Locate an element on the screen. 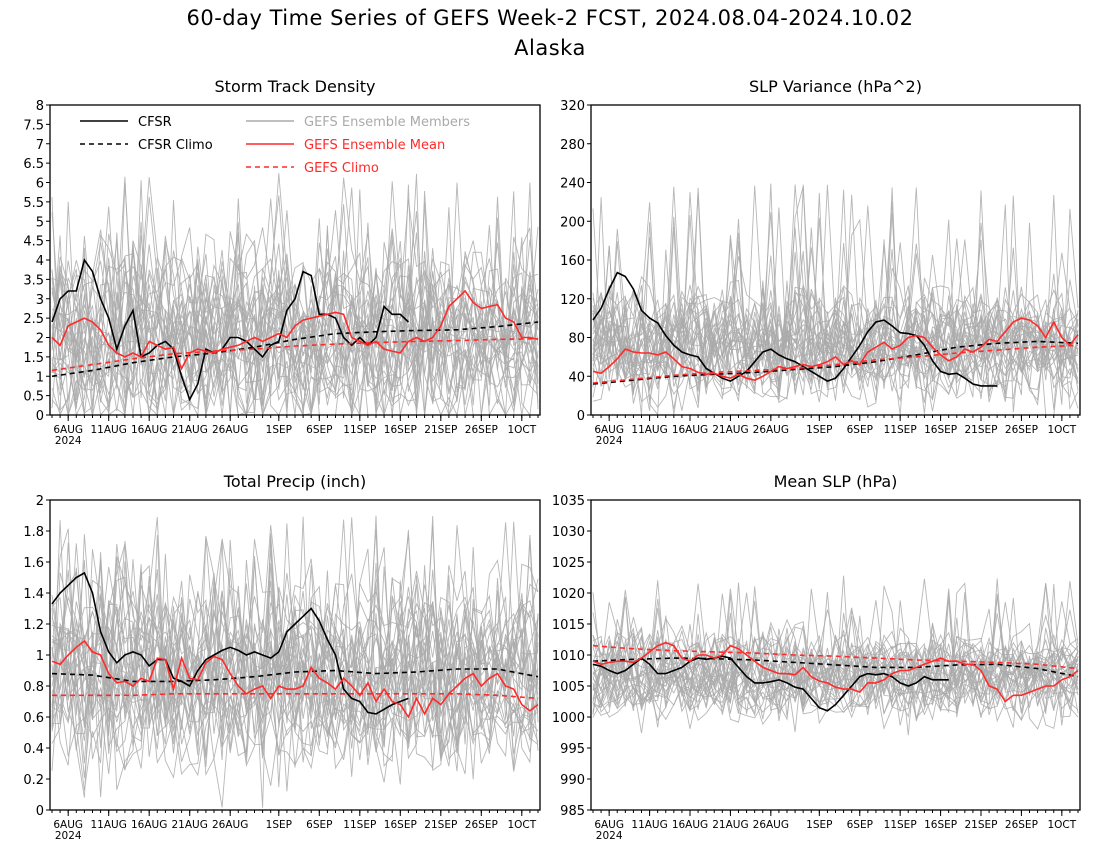 Image resolution: width=1100 pixels, height=850 pixels. y-tick-label: 0.2 is located at coordinates (33, 780).